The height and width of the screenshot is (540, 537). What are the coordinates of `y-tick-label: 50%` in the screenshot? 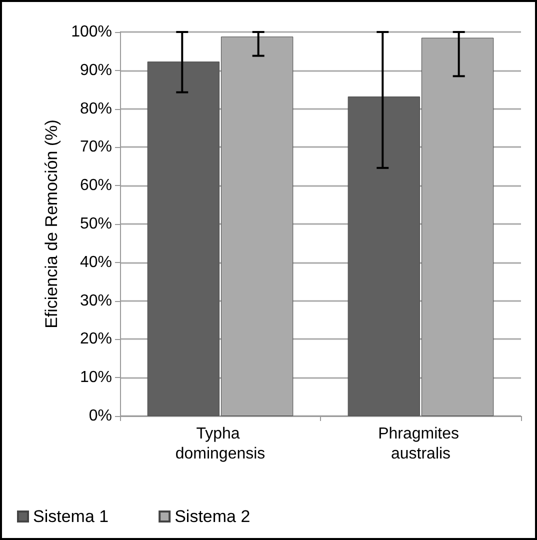 It's located at (96, 224).